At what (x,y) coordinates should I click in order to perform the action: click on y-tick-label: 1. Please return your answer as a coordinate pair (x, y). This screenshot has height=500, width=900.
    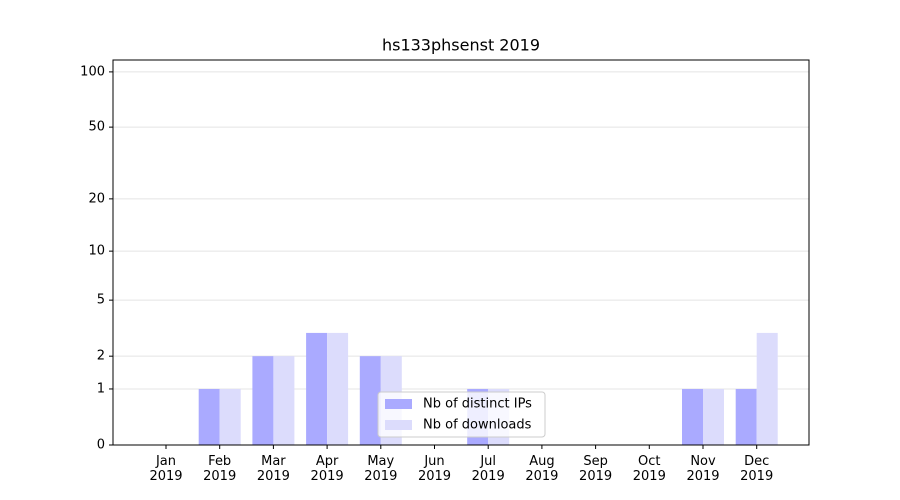
    Looking at the image, I should click on (101, 388).